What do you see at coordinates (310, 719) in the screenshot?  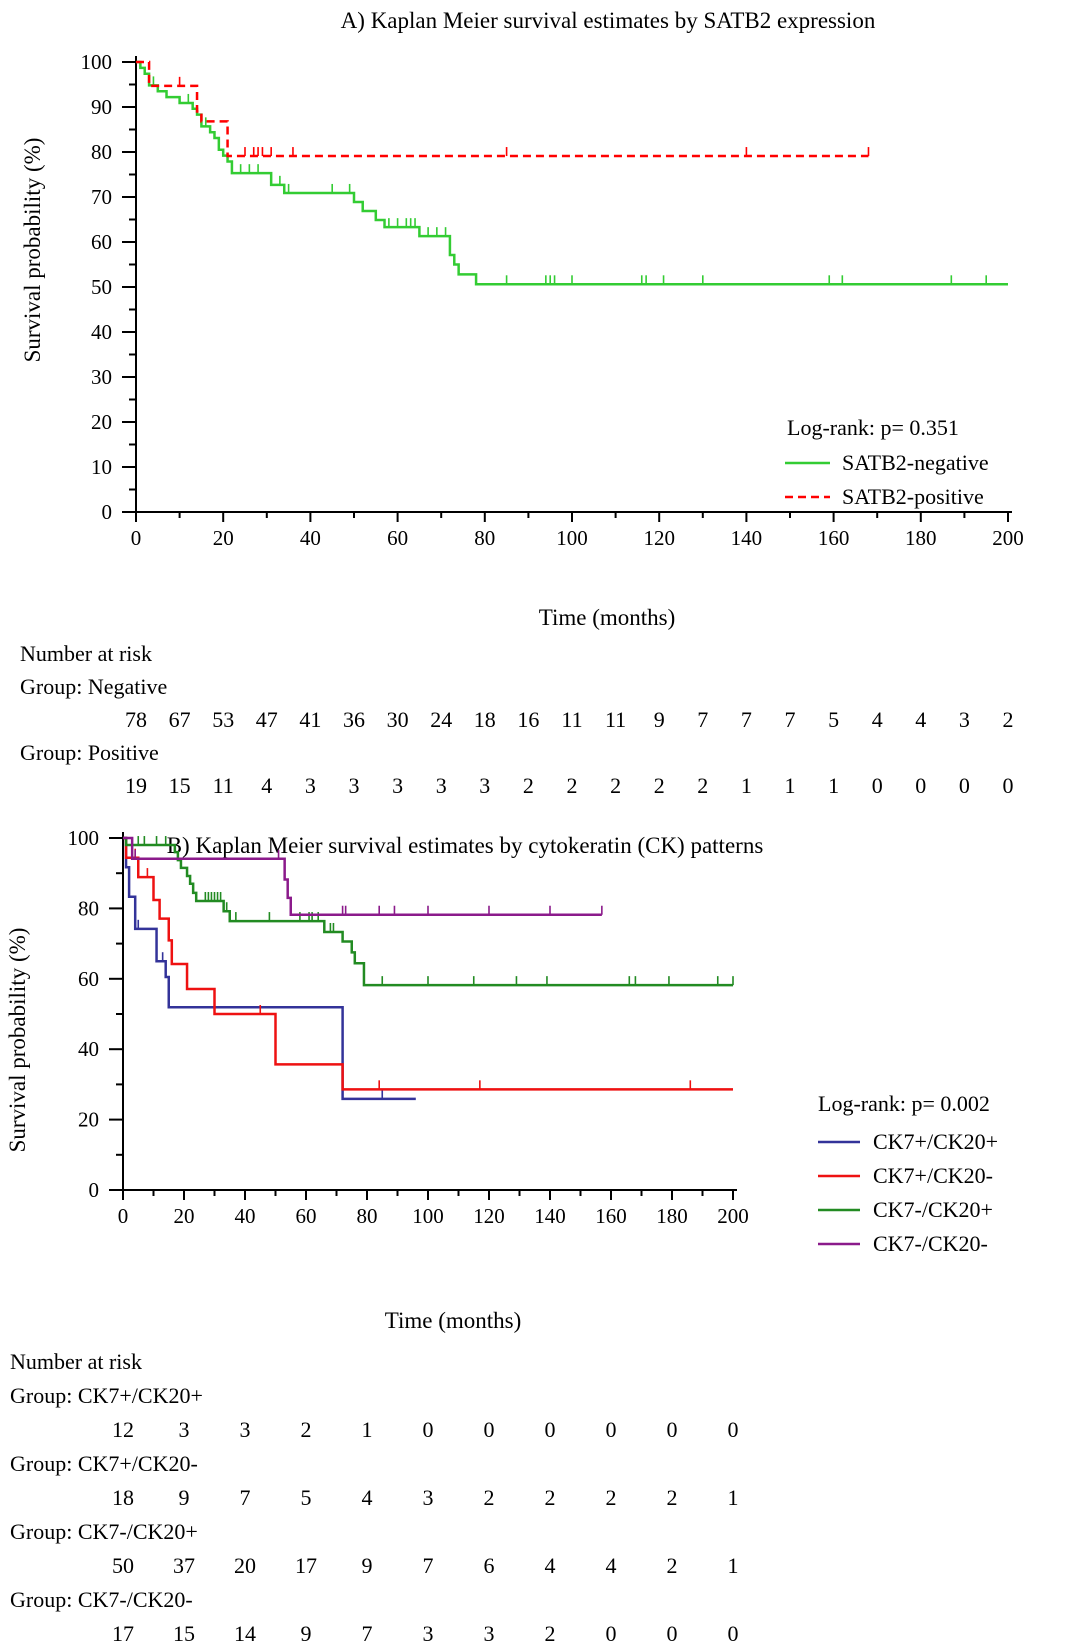 I see `chart-a-risk-count: 41` at bounding box center [310, 719].